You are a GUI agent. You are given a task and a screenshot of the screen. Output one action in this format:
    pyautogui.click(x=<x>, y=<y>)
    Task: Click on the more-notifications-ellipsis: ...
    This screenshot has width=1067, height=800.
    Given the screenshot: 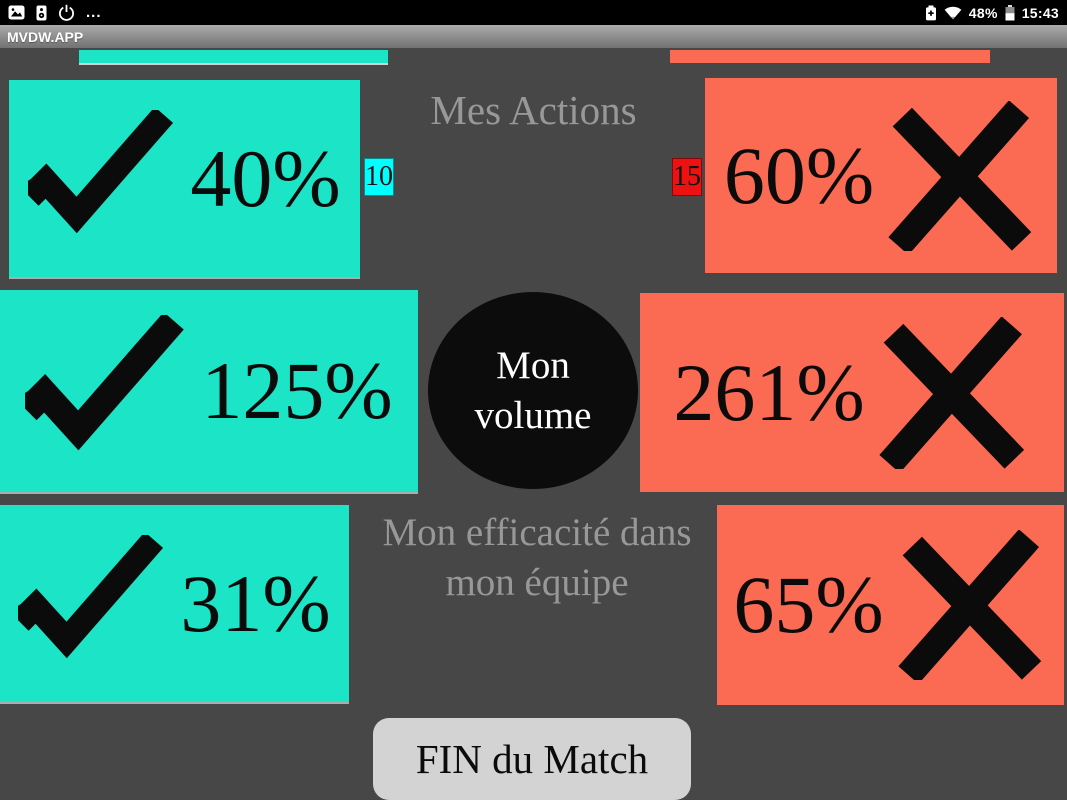 What is the action you would take?
    pyautogui.click(x=94, y=12)
    